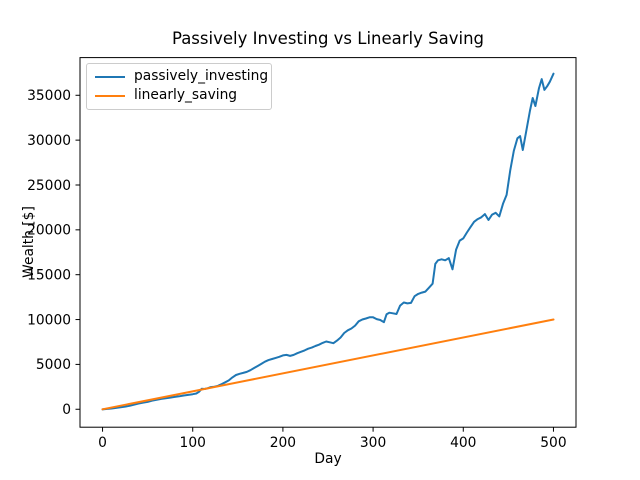 The height and width of the screenshot is (480, 640). I want to click on y-tick-label: 0, so click(66, 410).